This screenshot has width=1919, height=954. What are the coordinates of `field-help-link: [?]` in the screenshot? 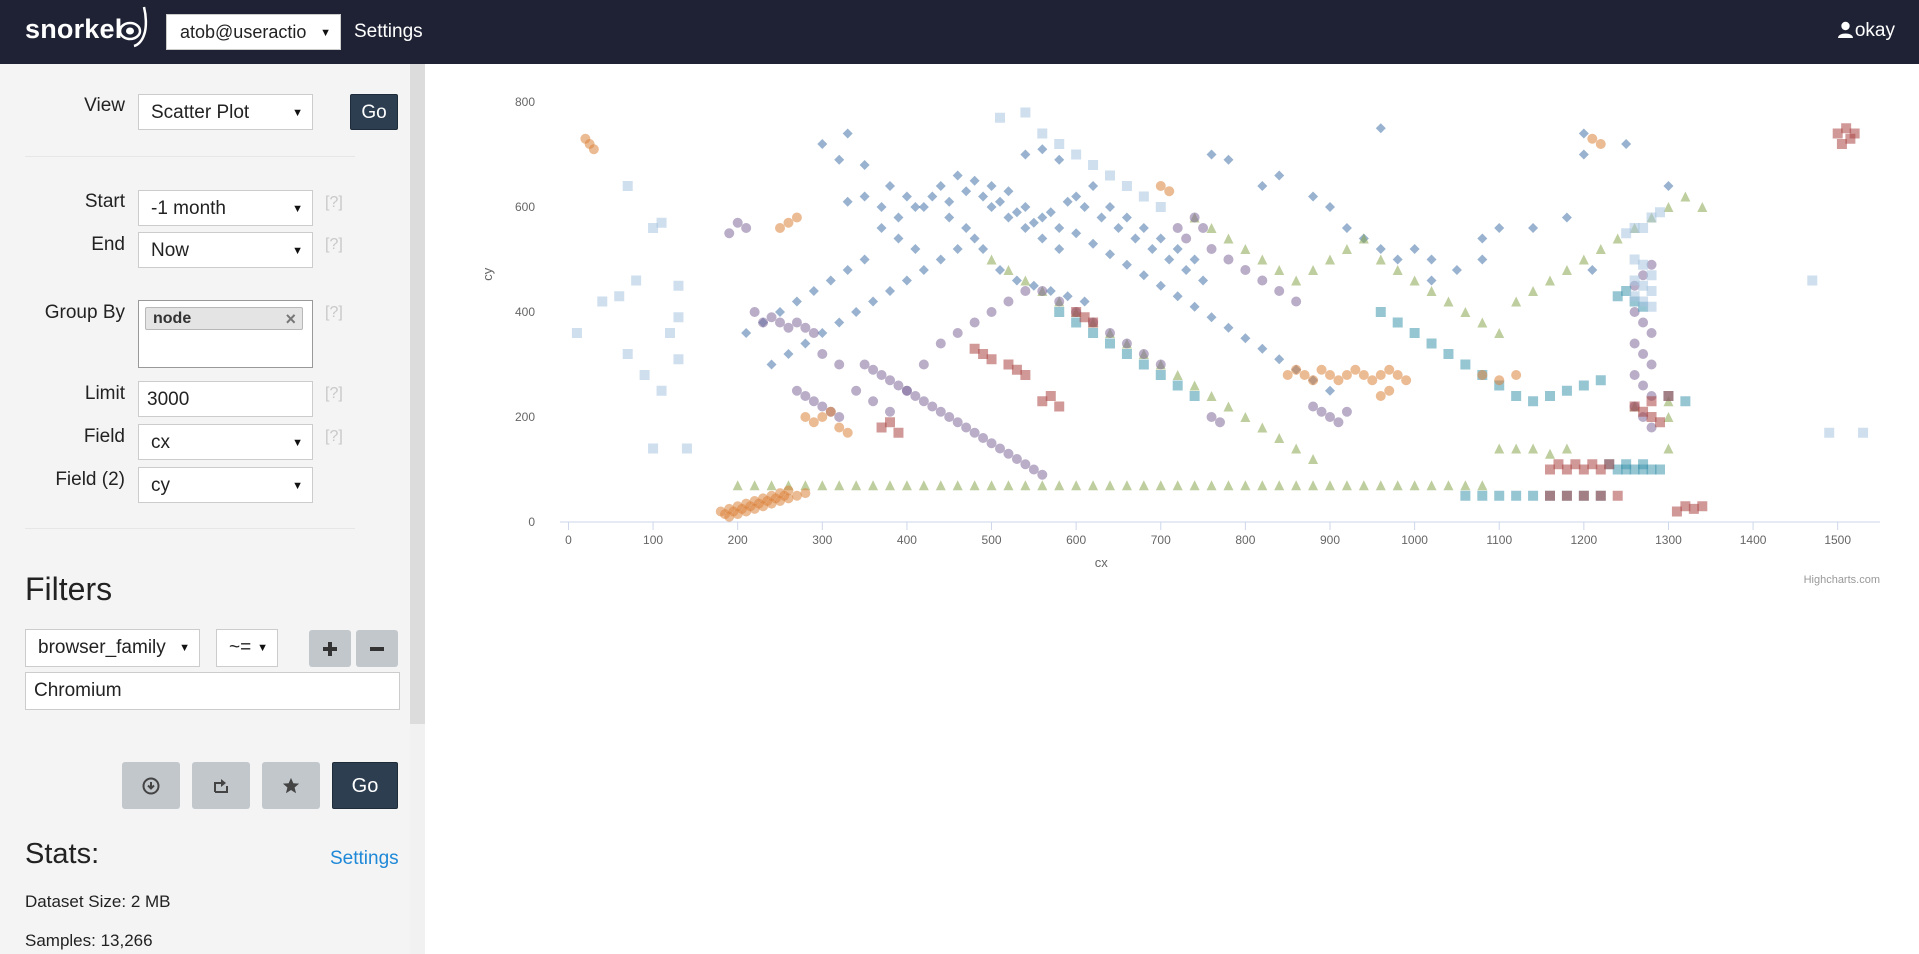 It's located at (334, 436).